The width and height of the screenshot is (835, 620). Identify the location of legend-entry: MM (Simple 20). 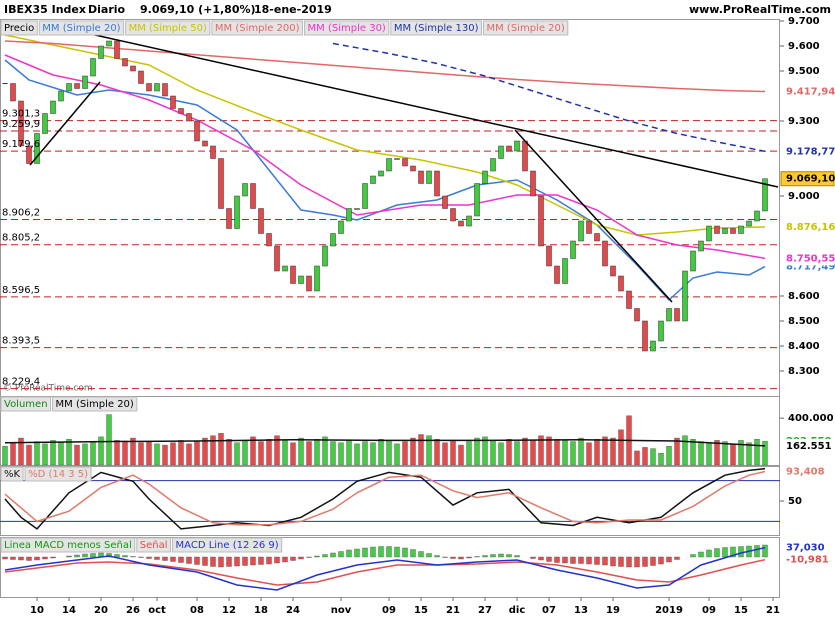
(95, 404).